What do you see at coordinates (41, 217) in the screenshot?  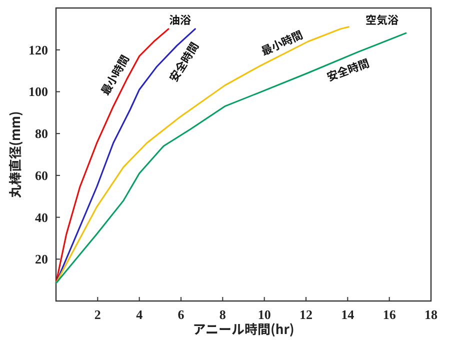 I see `y-tick-label: 40` at bounding box center [41, 217].